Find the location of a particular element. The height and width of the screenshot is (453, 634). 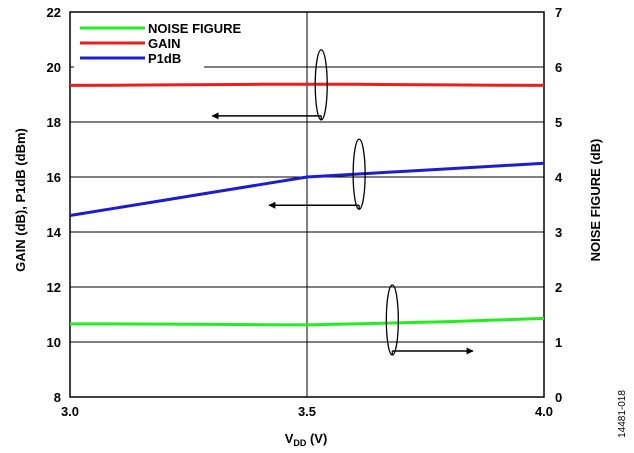

y-tick-label-left: 14 is located at coordinates (54, 232).